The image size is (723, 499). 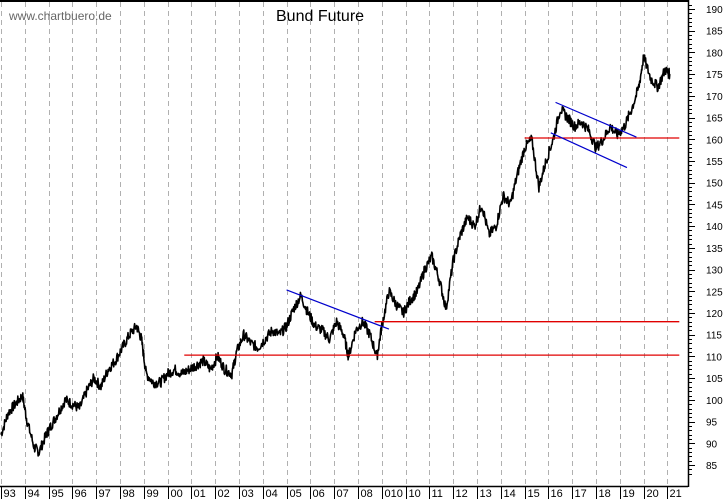 I want to click on x-tick-label: 96, so click(x=81, y=493).